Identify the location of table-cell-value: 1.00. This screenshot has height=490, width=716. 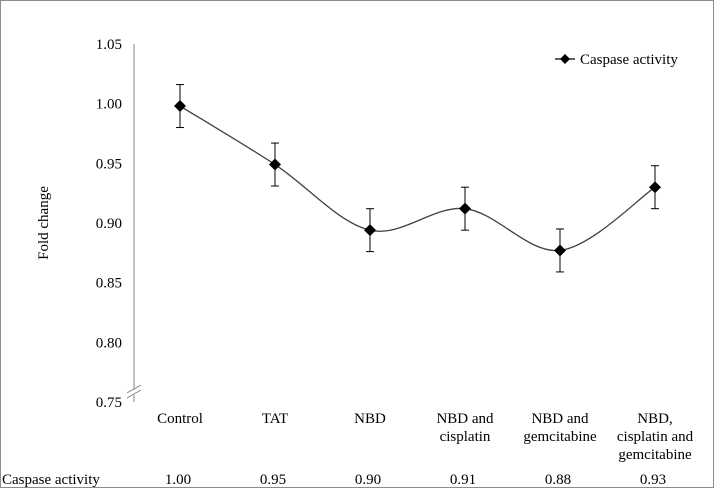
(178, 480).